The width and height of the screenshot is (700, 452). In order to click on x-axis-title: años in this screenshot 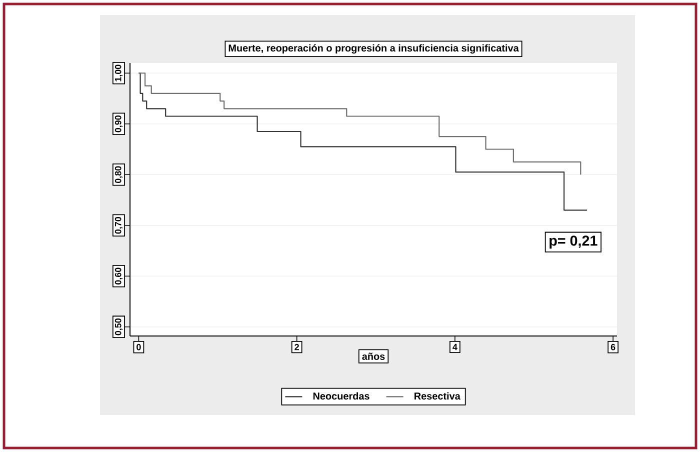, I will do `click(373, 356)`.